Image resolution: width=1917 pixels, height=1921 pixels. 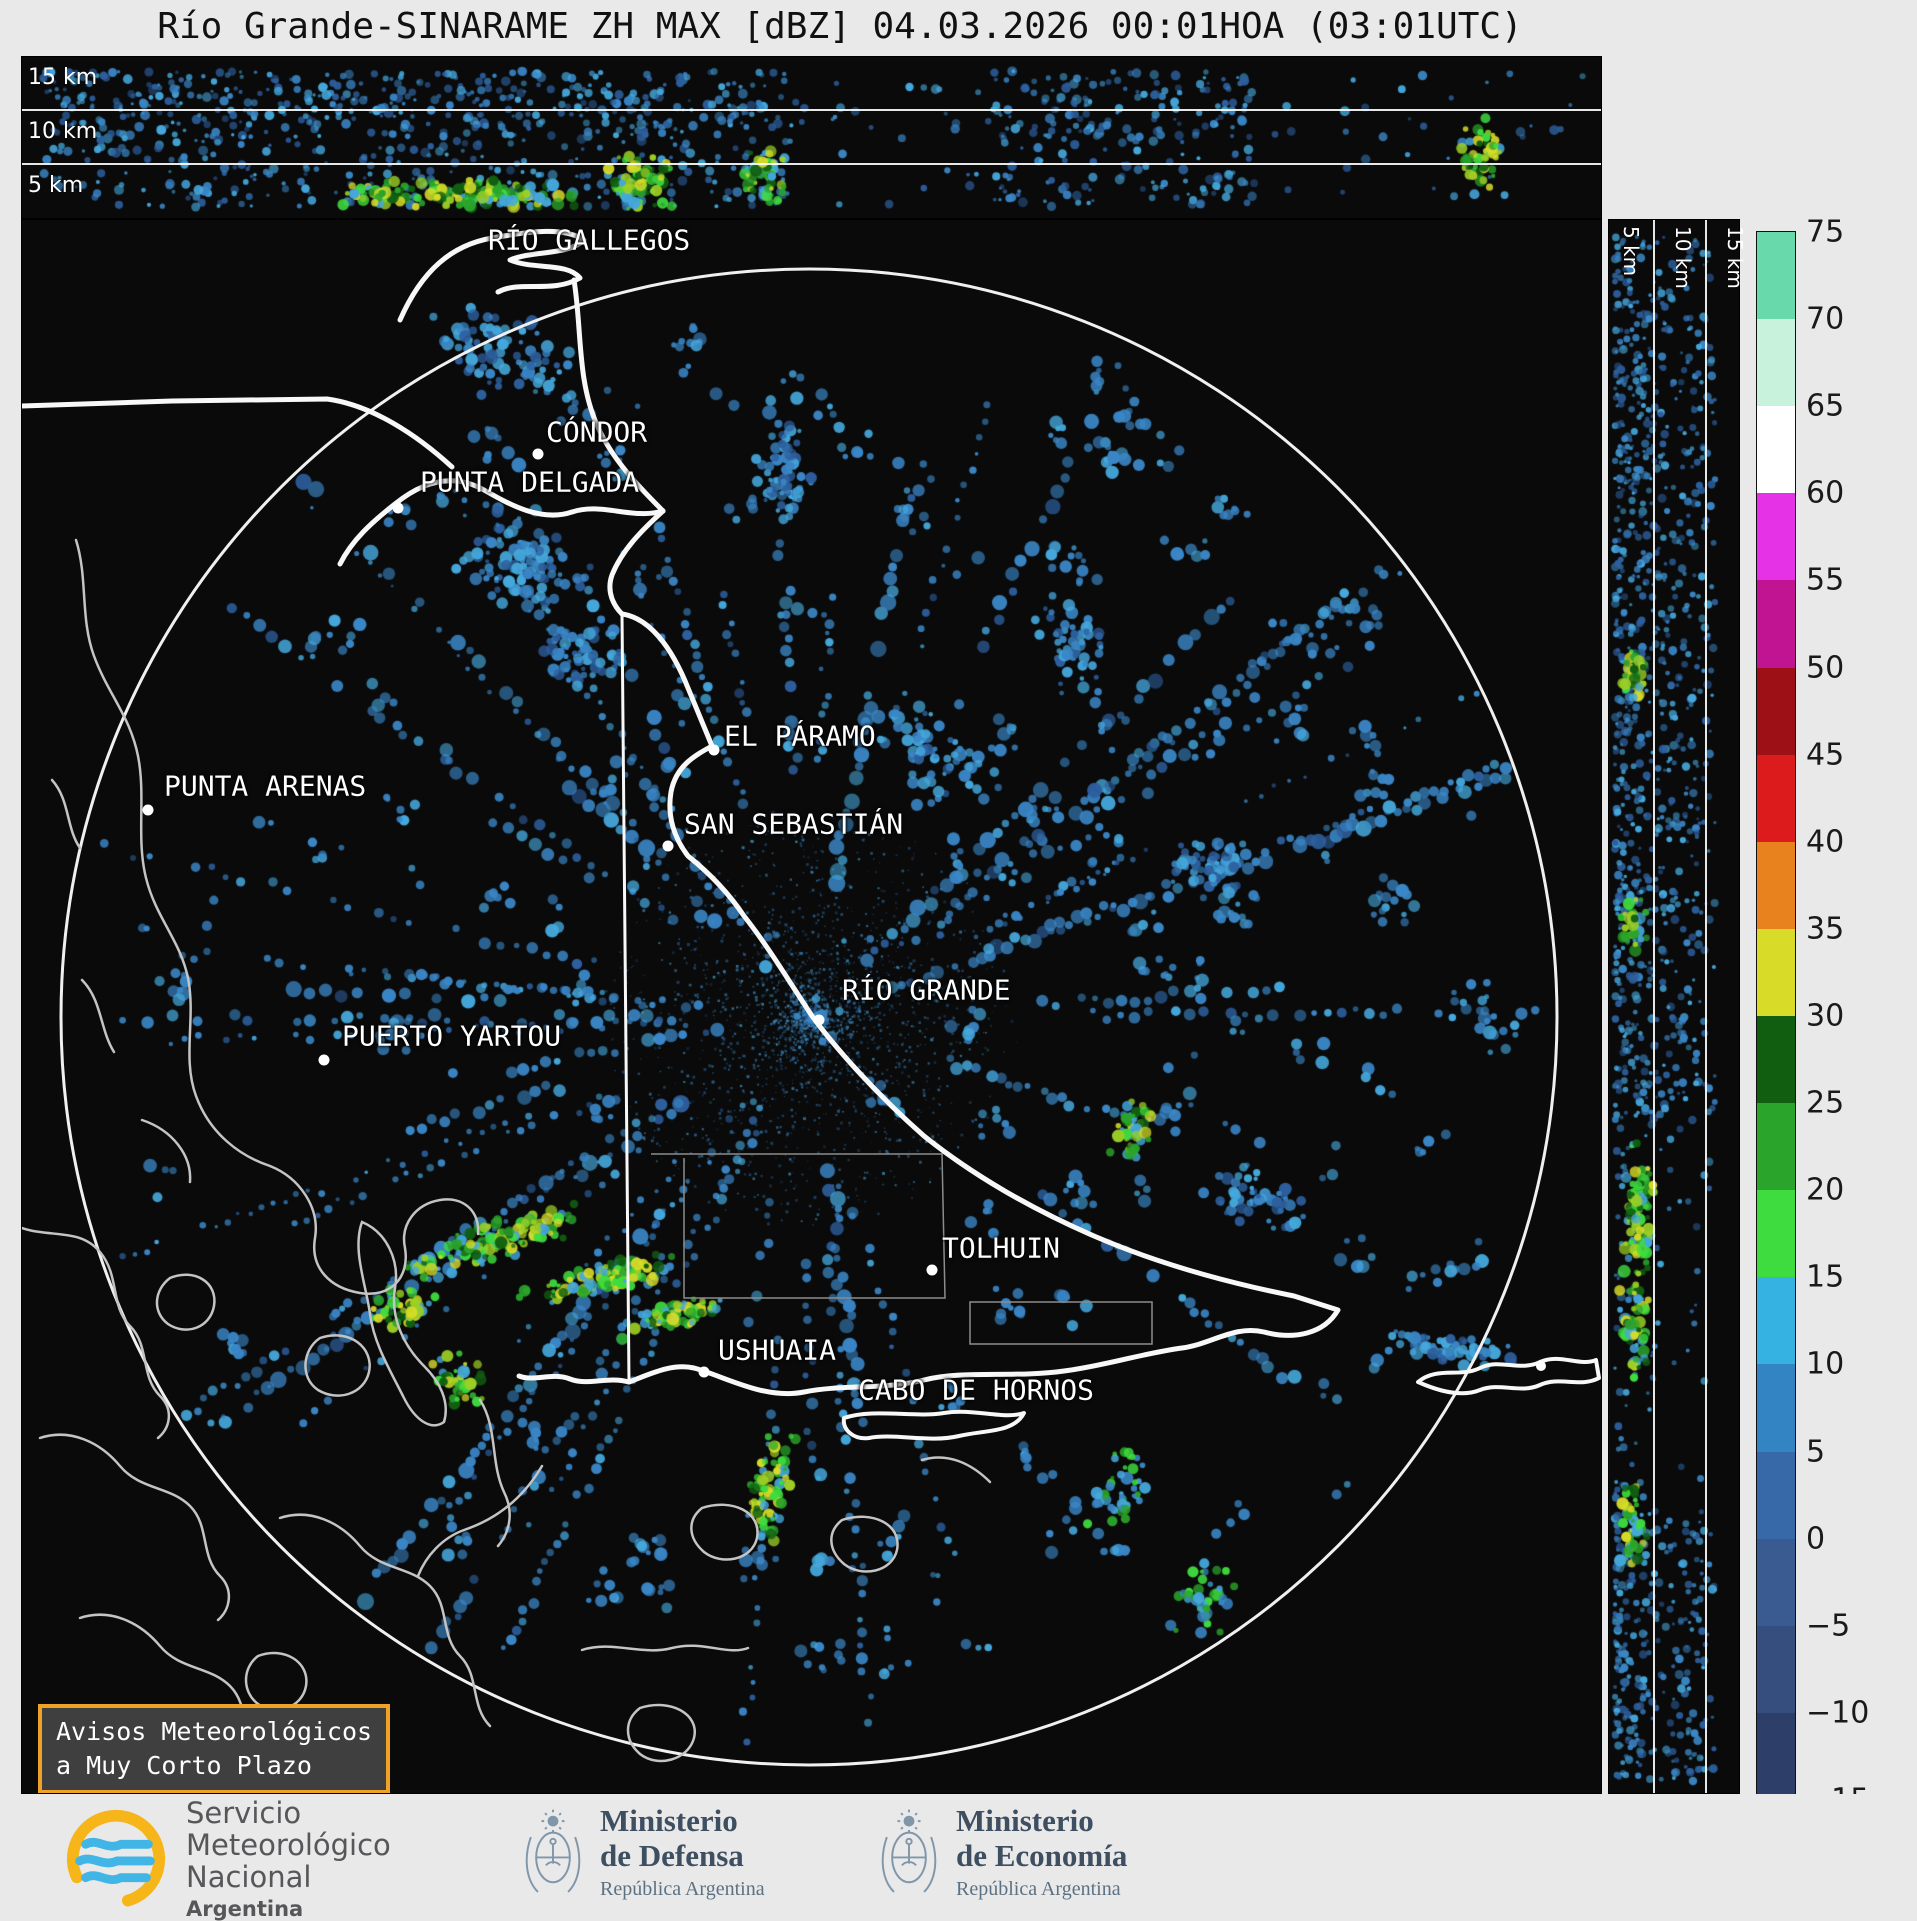 I want to click on place-label: RÍO GRANDE, so click(x=926, y=990).